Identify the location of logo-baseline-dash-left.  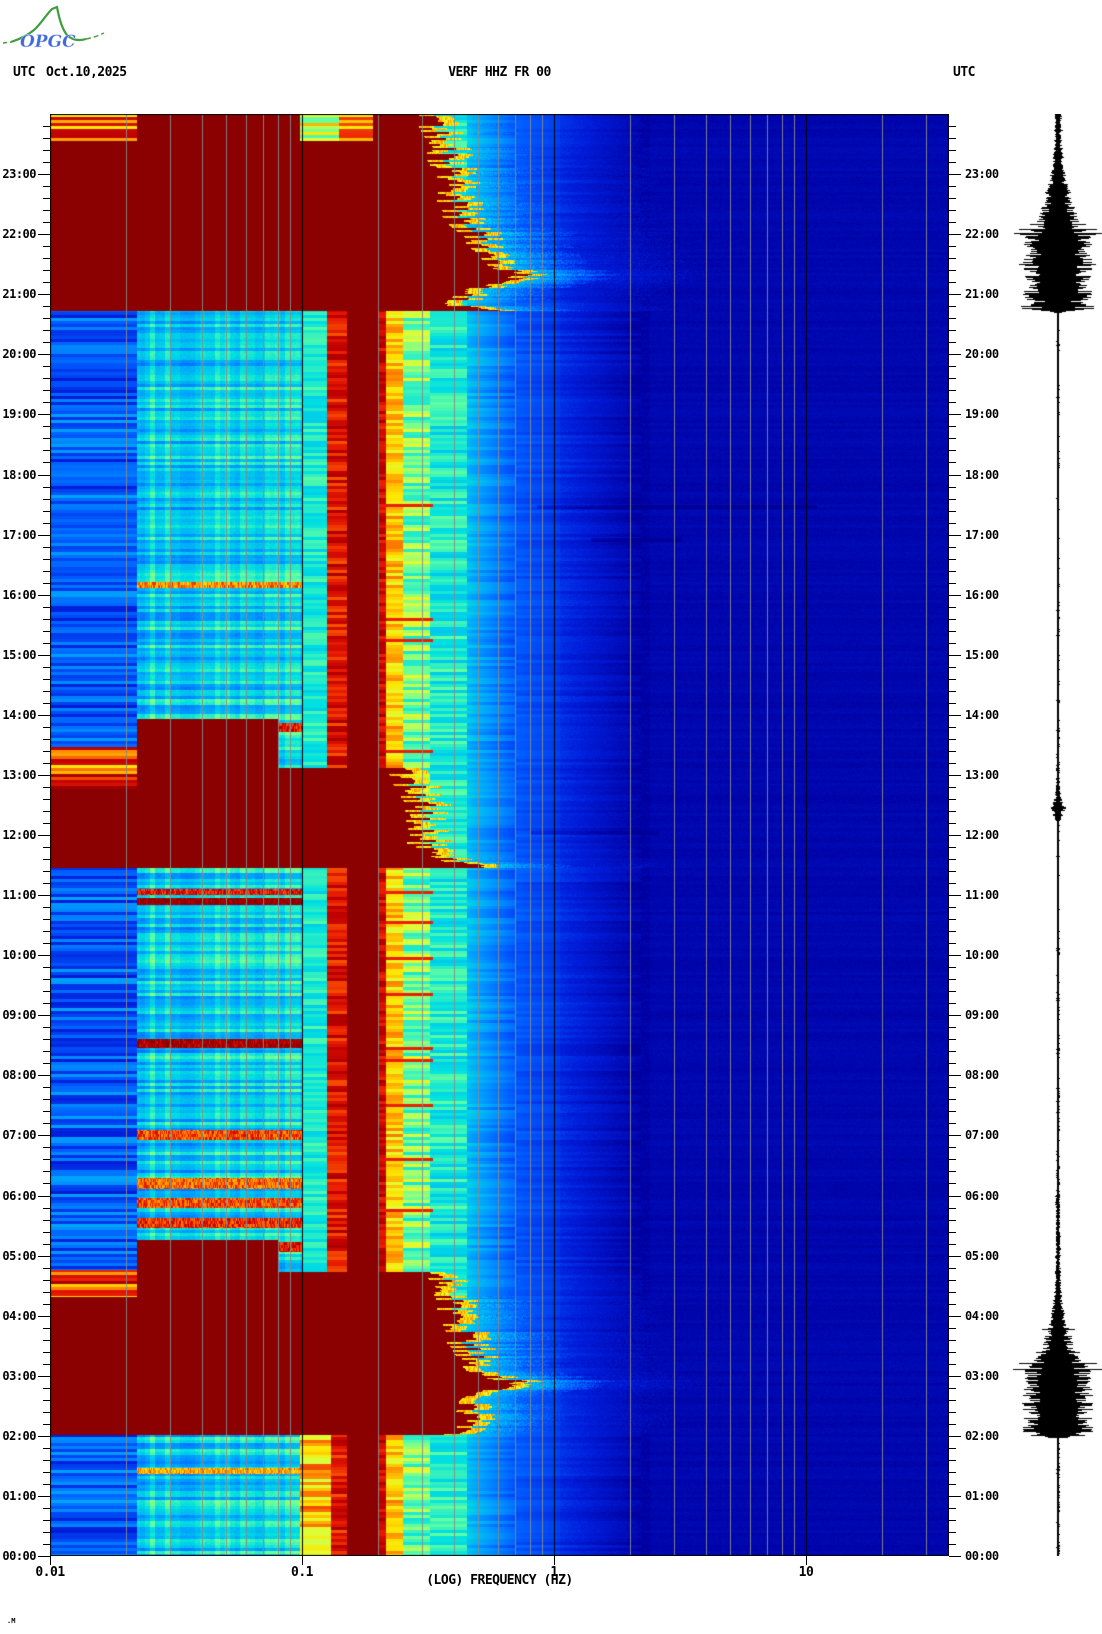
(7, 42).